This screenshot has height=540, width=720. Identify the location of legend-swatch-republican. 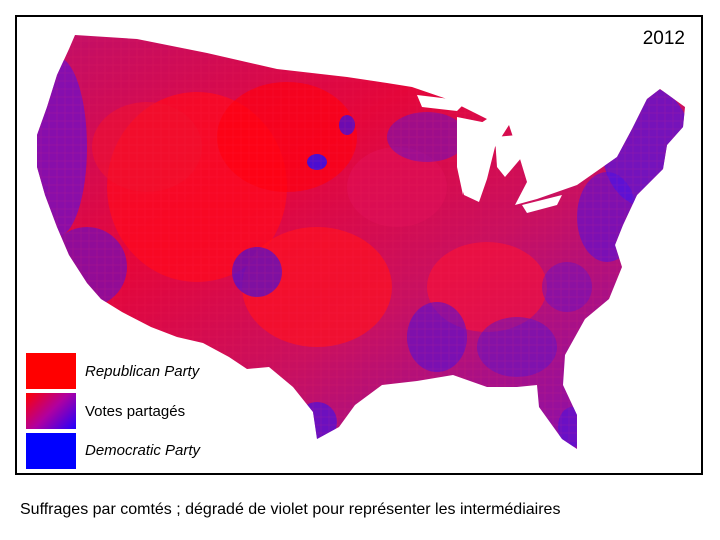
(51, 371).